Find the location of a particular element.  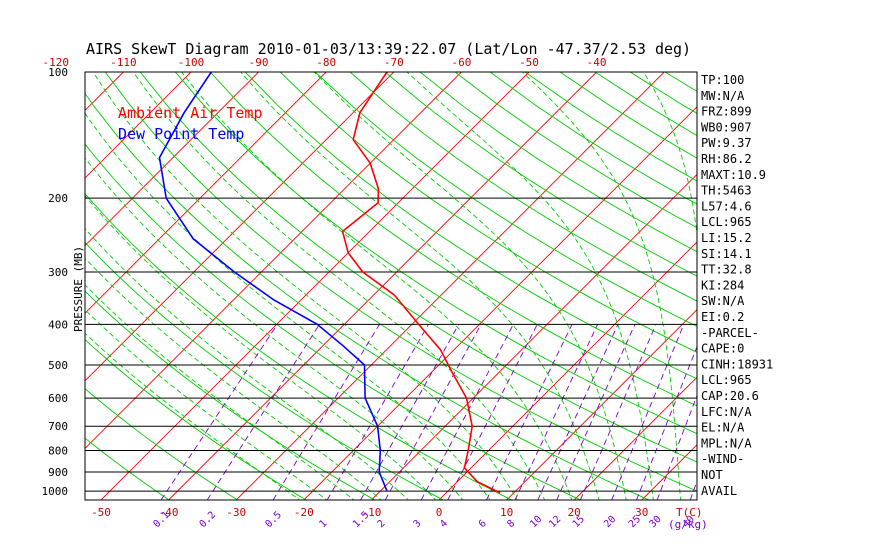

mixing-ratio-tick-label: 0.2 is located at coordinates (208, 520).